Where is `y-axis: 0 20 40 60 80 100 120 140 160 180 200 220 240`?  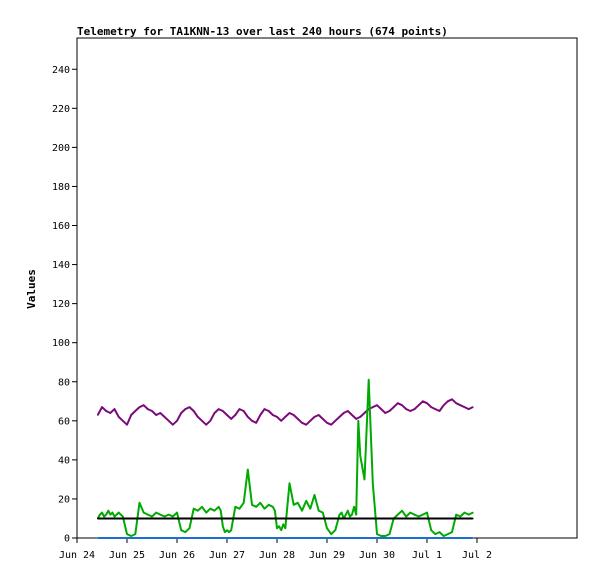
y-axis: 0 20 40 60 80 100 120 140 160 180 200 220 240 is located at coordinates (64, 305).